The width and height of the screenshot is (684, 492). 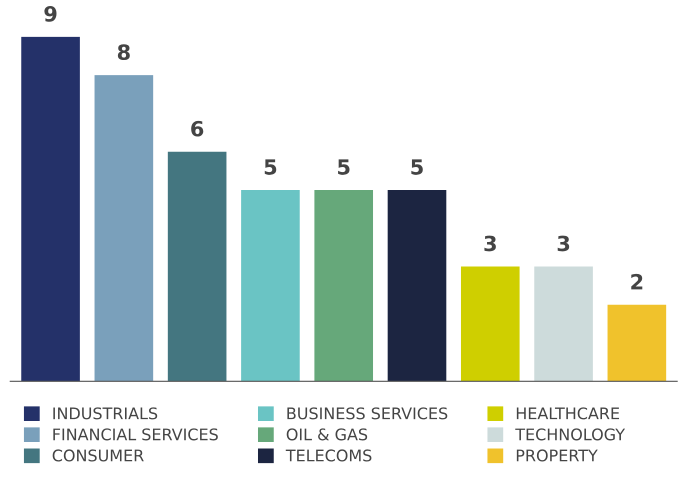 I want to click on legend-label: CONSUMER, so click(x=98, y=455).